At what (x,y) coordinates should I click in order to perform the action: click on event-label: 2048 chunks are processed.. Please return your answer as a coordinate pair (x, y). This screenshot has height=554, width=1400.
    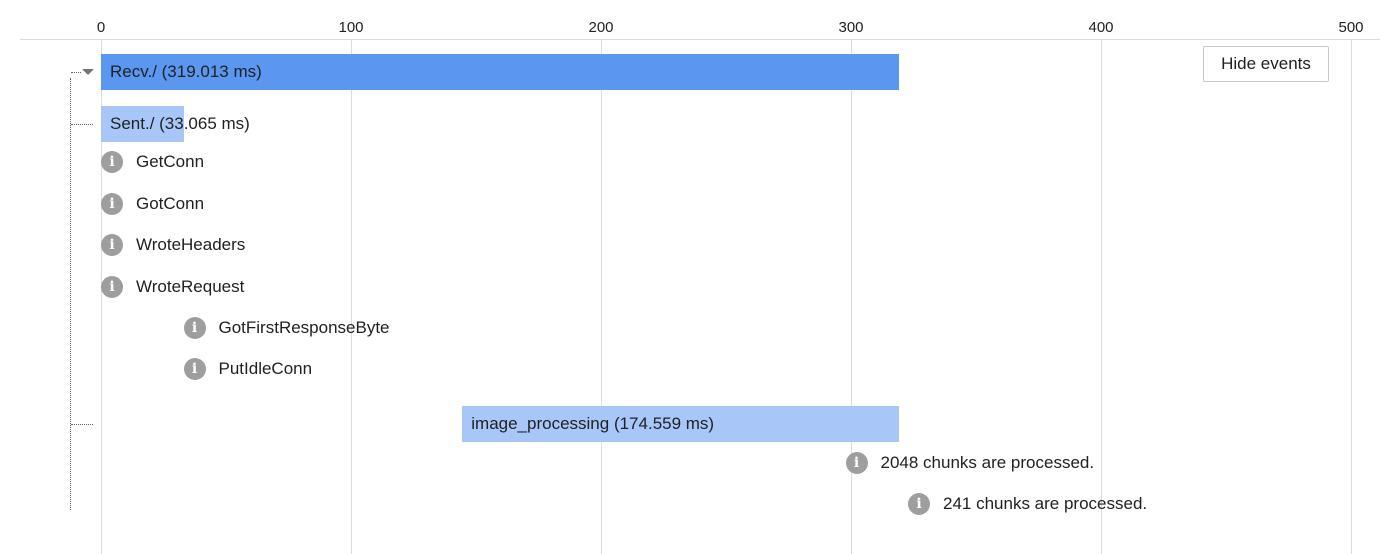
    Looking at the image, I should click on (987, 462).